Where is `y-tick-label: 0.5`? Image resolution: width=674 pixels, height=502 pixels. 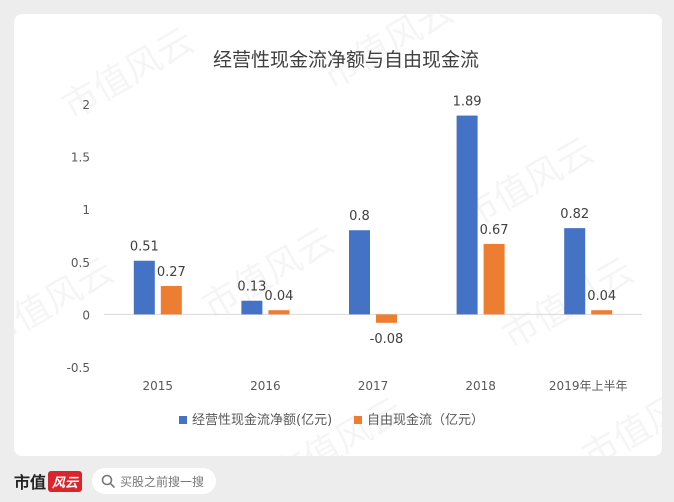
y-tick-label: 0.5 is located at coordinates (80, 263).